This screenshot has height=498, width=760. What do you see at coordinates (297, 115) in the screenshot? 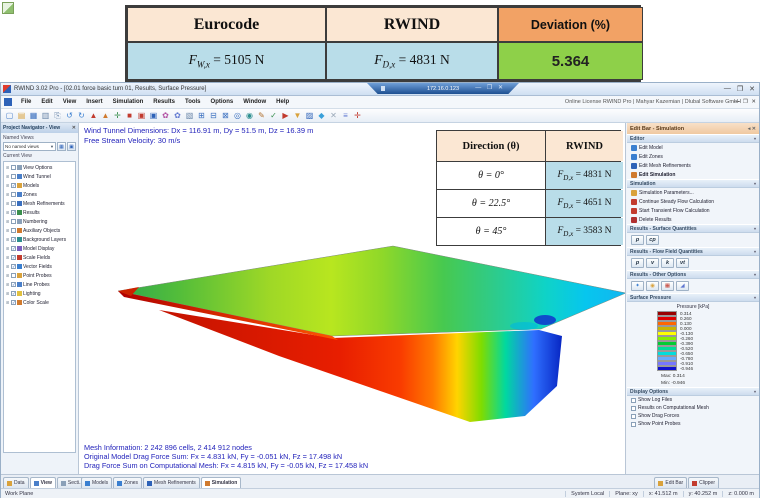
I see `toolbar-icon: ▼` at bounding box center [297, 115].